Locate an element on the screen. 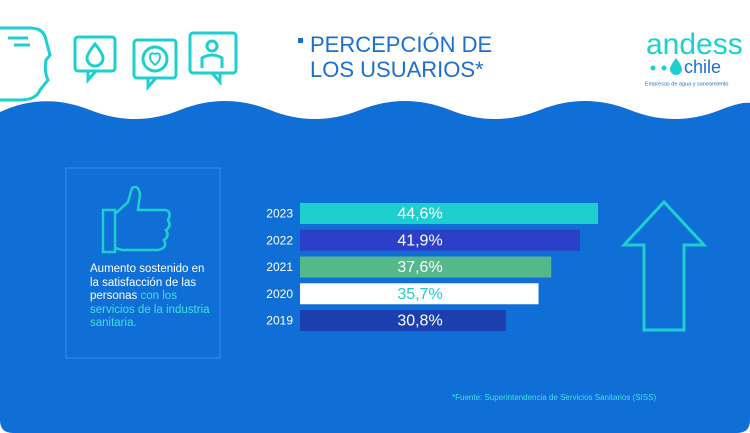 This screenshot has height=433, width=750. logo-tagline: Empresas de agua y saneamiento is located at coordinates (686, 84).